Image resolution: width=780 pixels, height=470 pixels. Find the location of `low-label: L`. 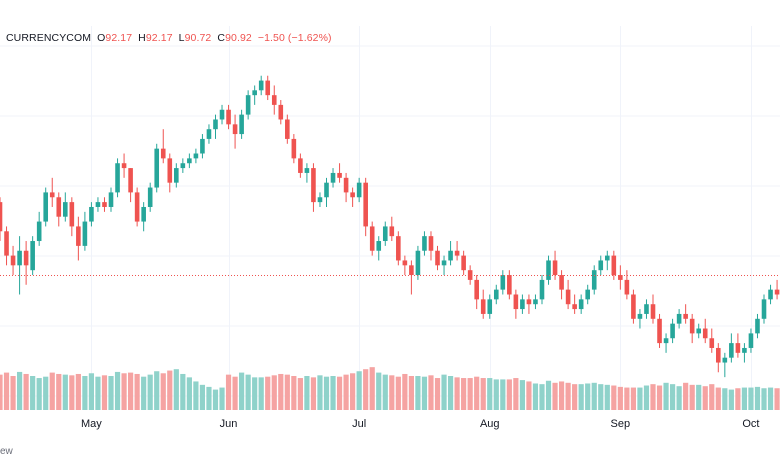

low-label: L is located at coordinates (181, 38).